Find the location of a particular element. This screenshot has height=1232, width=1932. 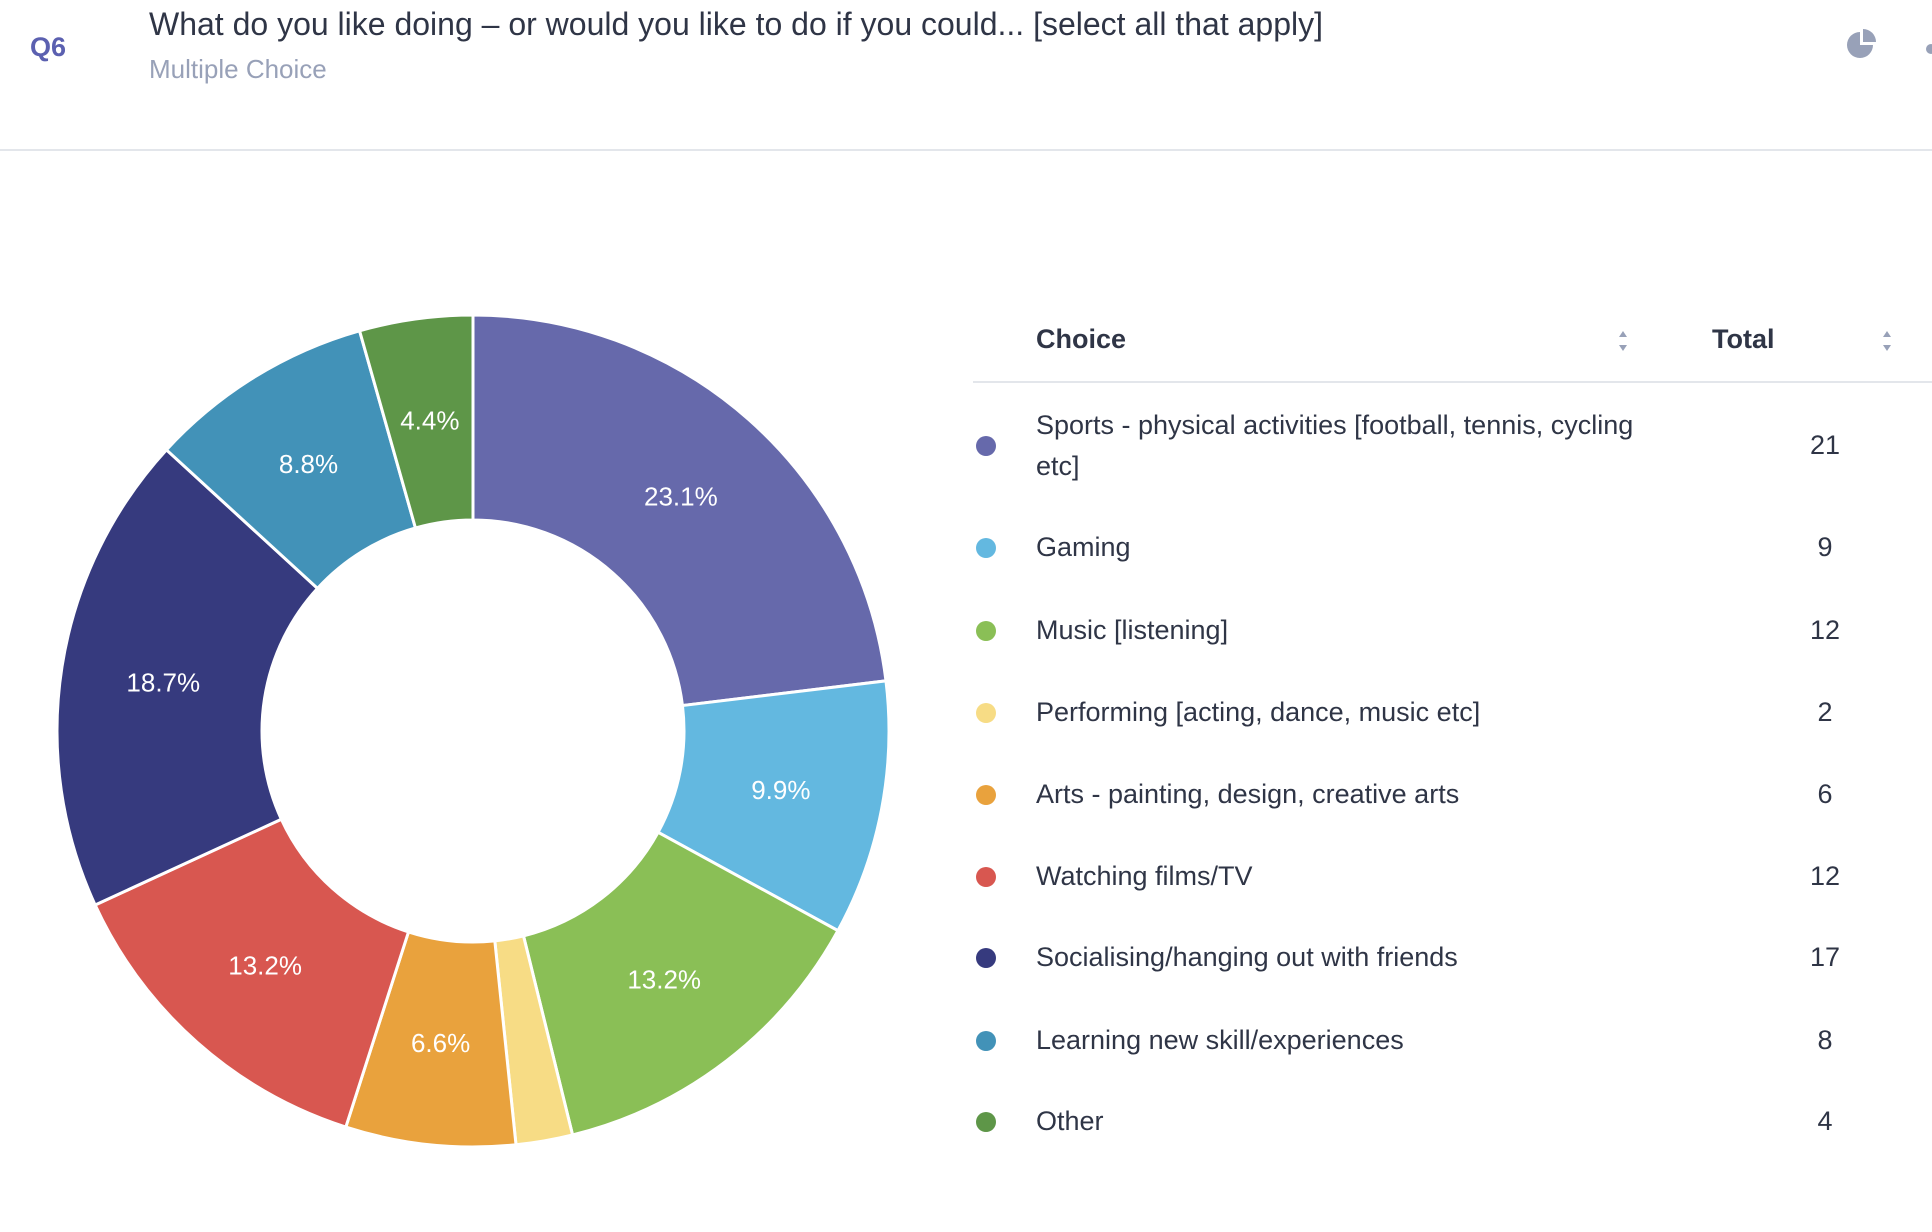

slice-label: 9.9% is located at coordinates (780, 790).